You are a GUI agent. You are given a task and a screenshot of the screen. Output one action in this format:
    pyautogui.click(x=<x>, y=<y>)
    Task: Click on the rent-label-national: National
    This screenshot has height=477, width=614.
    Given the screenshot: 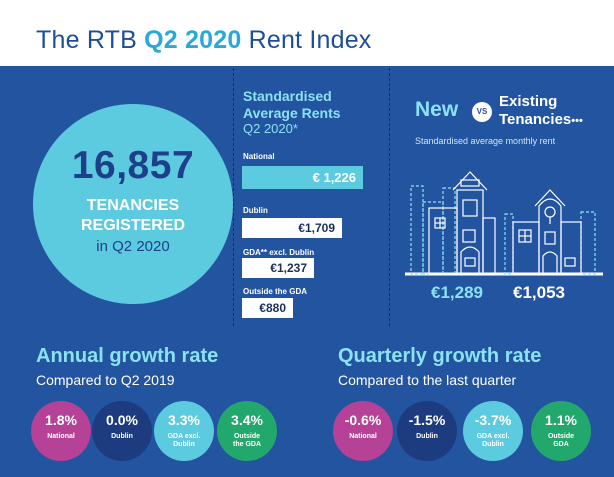 What is the action you would take?
    pyautogui.click(x=259, y=156)
    